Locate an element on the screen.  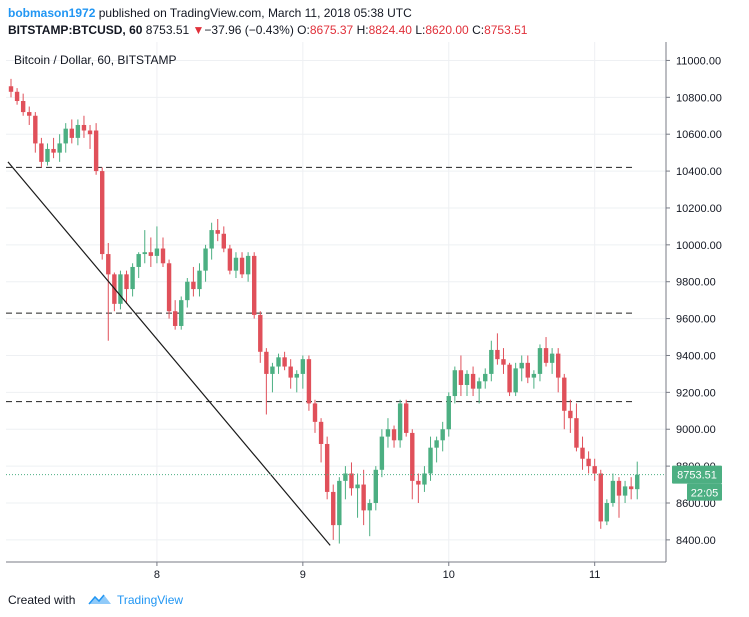
y-tick-label: 10600.00 is located at coordinates (699, 135).